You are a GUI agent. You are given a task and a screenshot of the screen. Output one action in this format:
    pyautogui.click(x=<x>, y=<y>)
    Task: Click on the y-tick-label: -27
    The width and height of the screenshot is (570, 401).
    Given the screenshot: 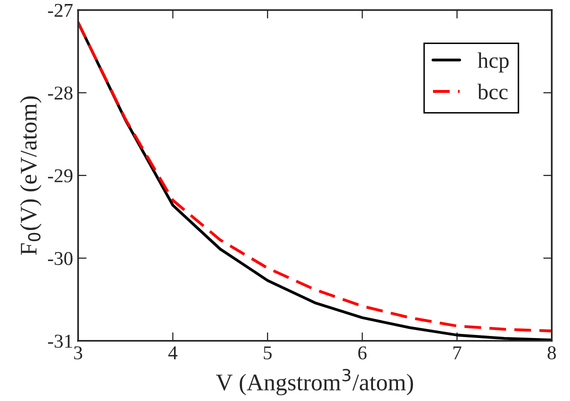 What is the action you would take?
    pyautogui.click(x=60, y=10)
    